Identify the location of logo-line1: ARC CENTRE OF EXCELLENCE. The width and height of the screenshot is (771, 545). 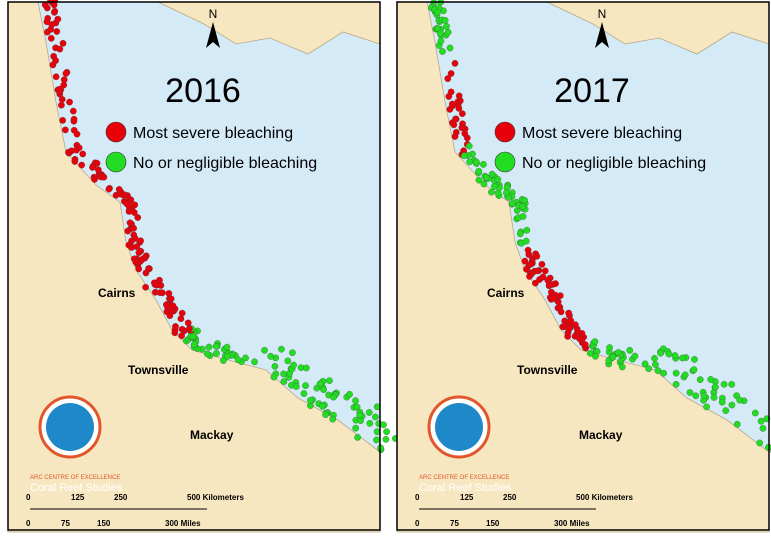
(464, 478).